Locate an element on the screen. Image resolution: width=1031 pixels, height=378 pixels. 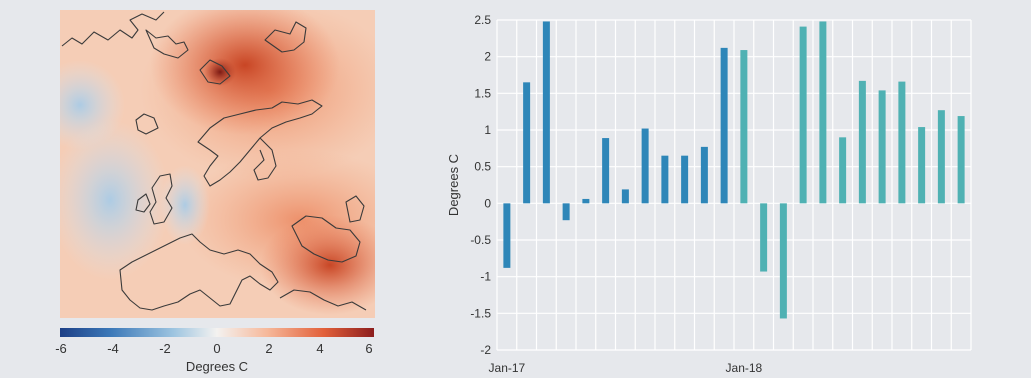
y-tick-label: 2.5 is located at coordinates (482, 20).